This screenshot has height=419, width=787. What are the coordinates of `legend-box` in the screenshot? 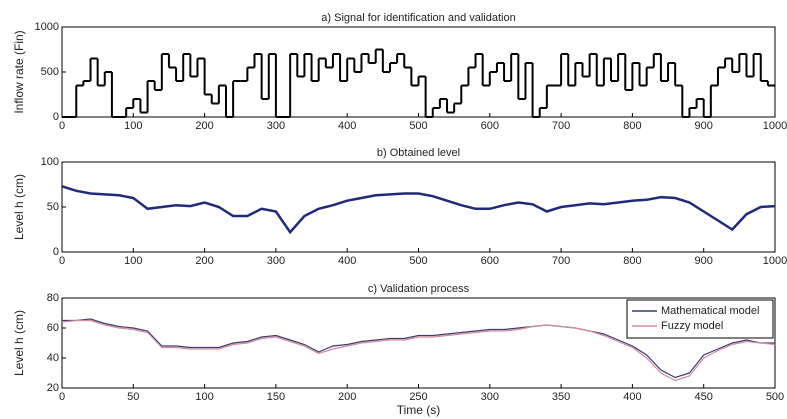 It's located at (700, 319).